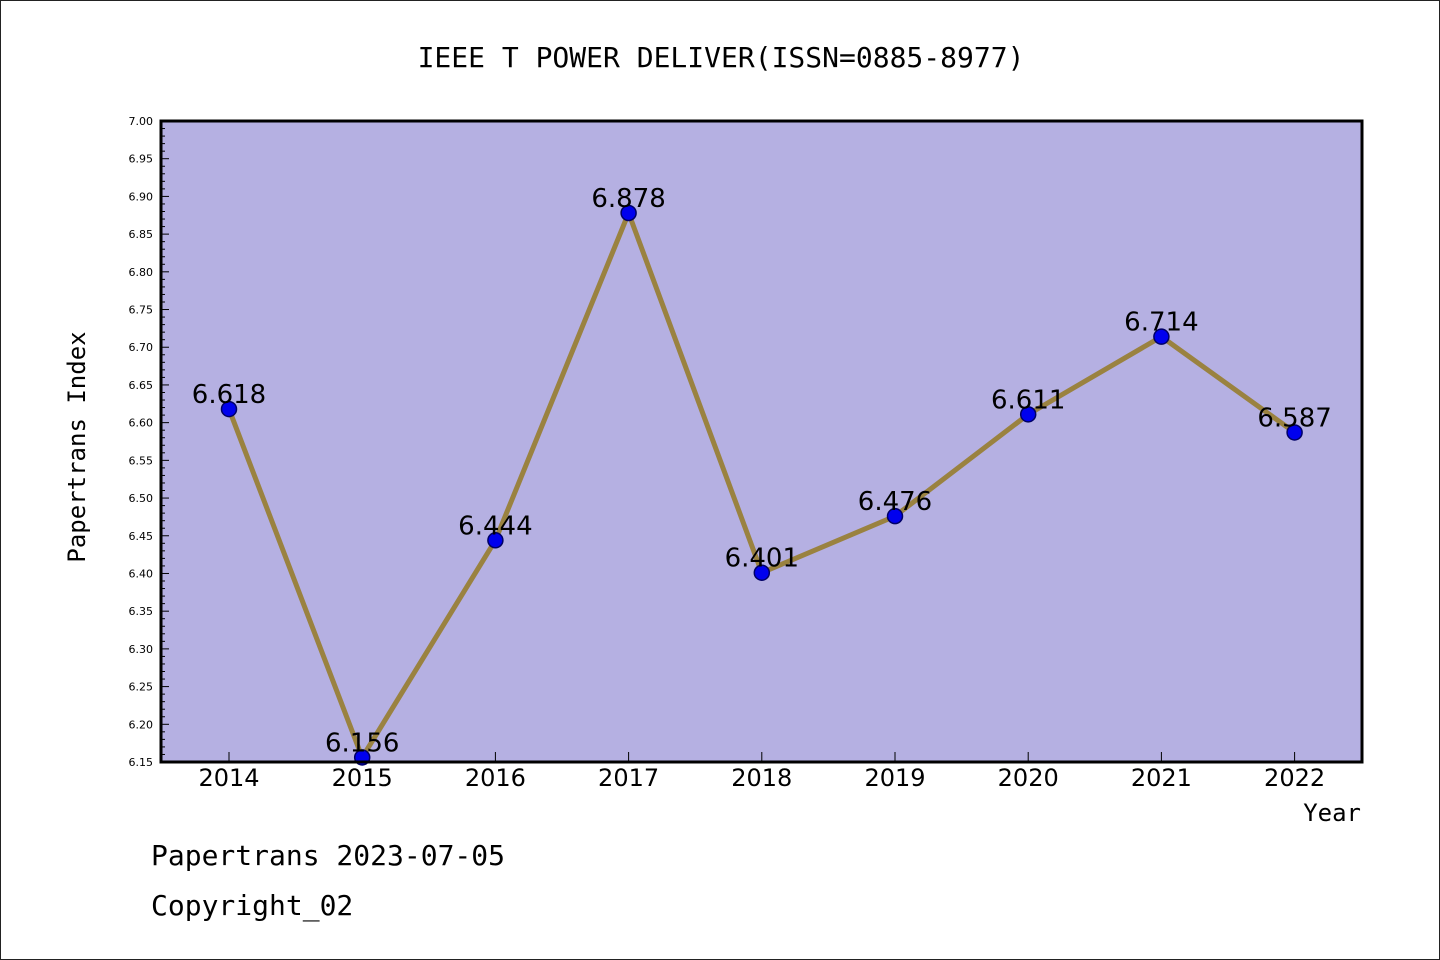 The height and width of the screenshot is (960, 1440). What do you see at coordinates (141, 498) in the screenshot?
I see `y-tick-label: 6.50` at bounding box center [141, 498].